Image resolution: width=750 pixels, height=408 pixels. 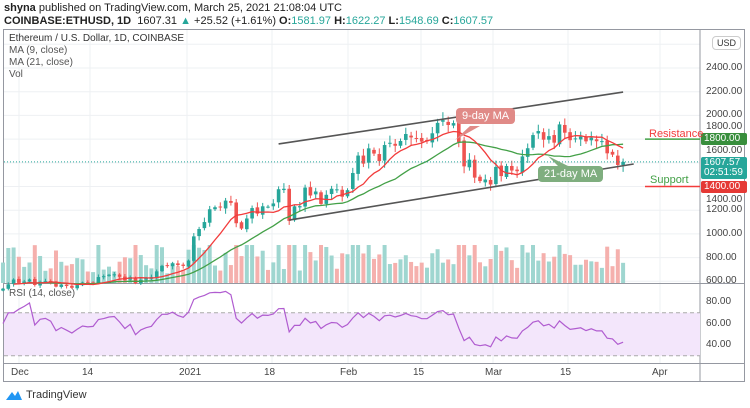 What do you see at coordinates (724, 168) in the screenshot?
I see `last-price-tag: 1607.57 02:51:59` at bounding box center [724, 168].